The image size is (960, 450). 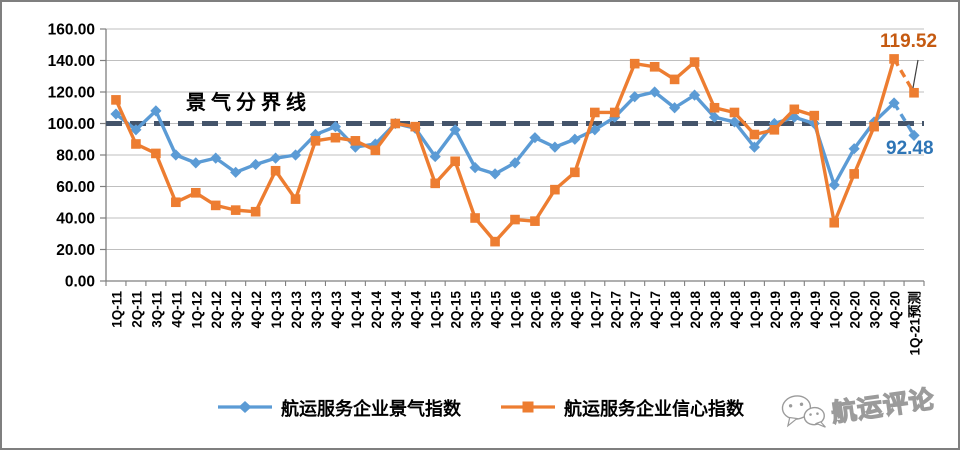 I want to click on x-axis-label: 3Q-11, so click(x=156, y=309).